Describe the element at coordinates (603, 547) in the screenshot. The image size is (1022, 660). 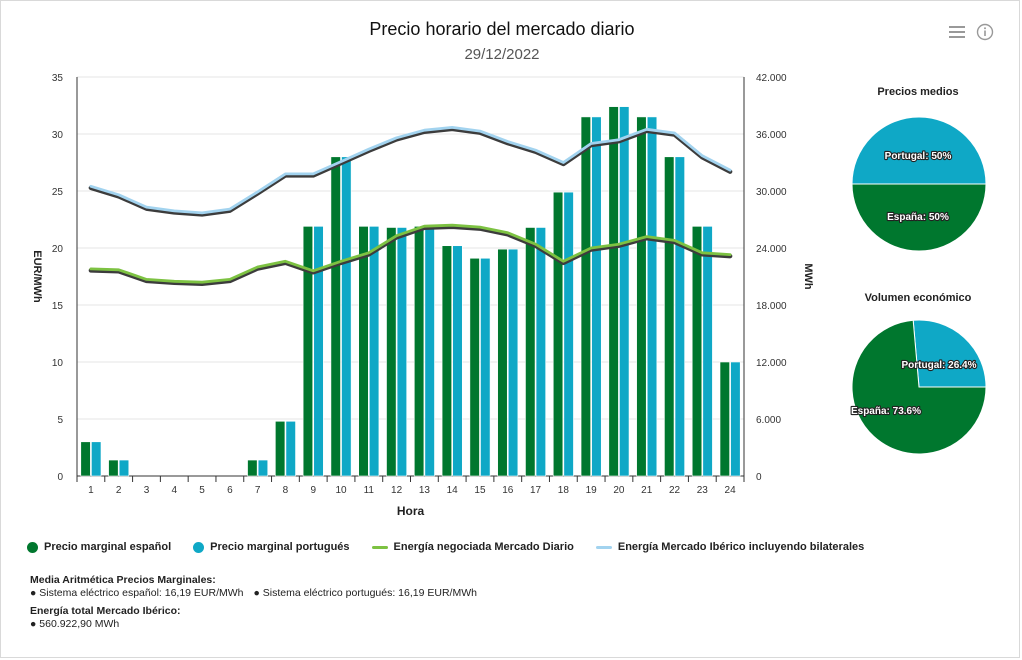
I see `legend-energy-iberian-marker` at that location.